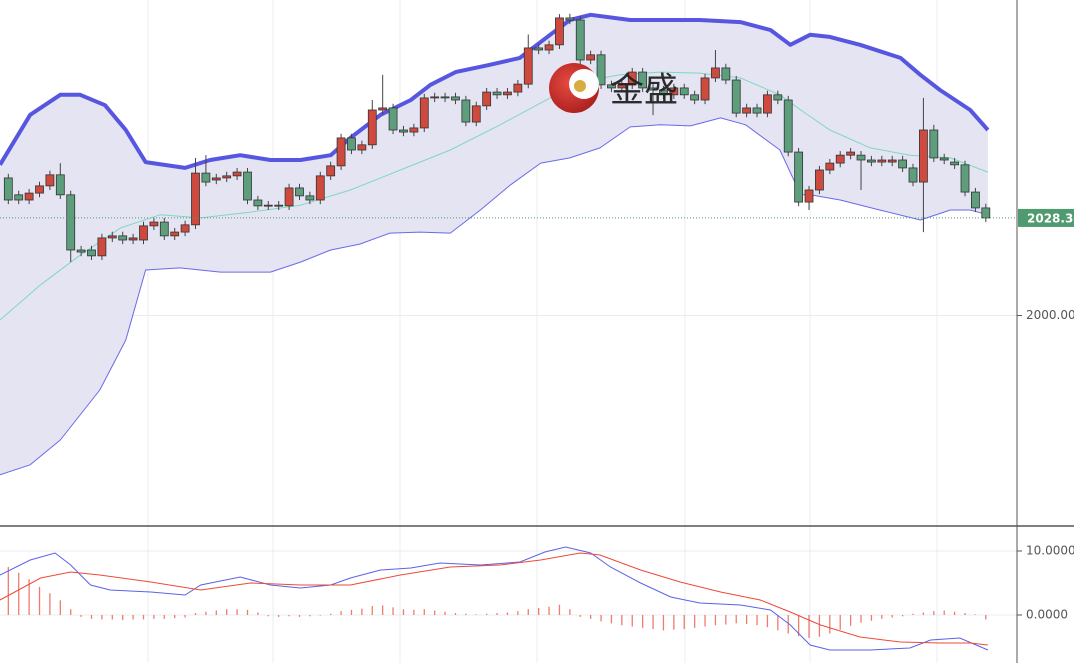 This screenshot has width=1074, height=663. I want to click on indicator-line, so click(494, 599).